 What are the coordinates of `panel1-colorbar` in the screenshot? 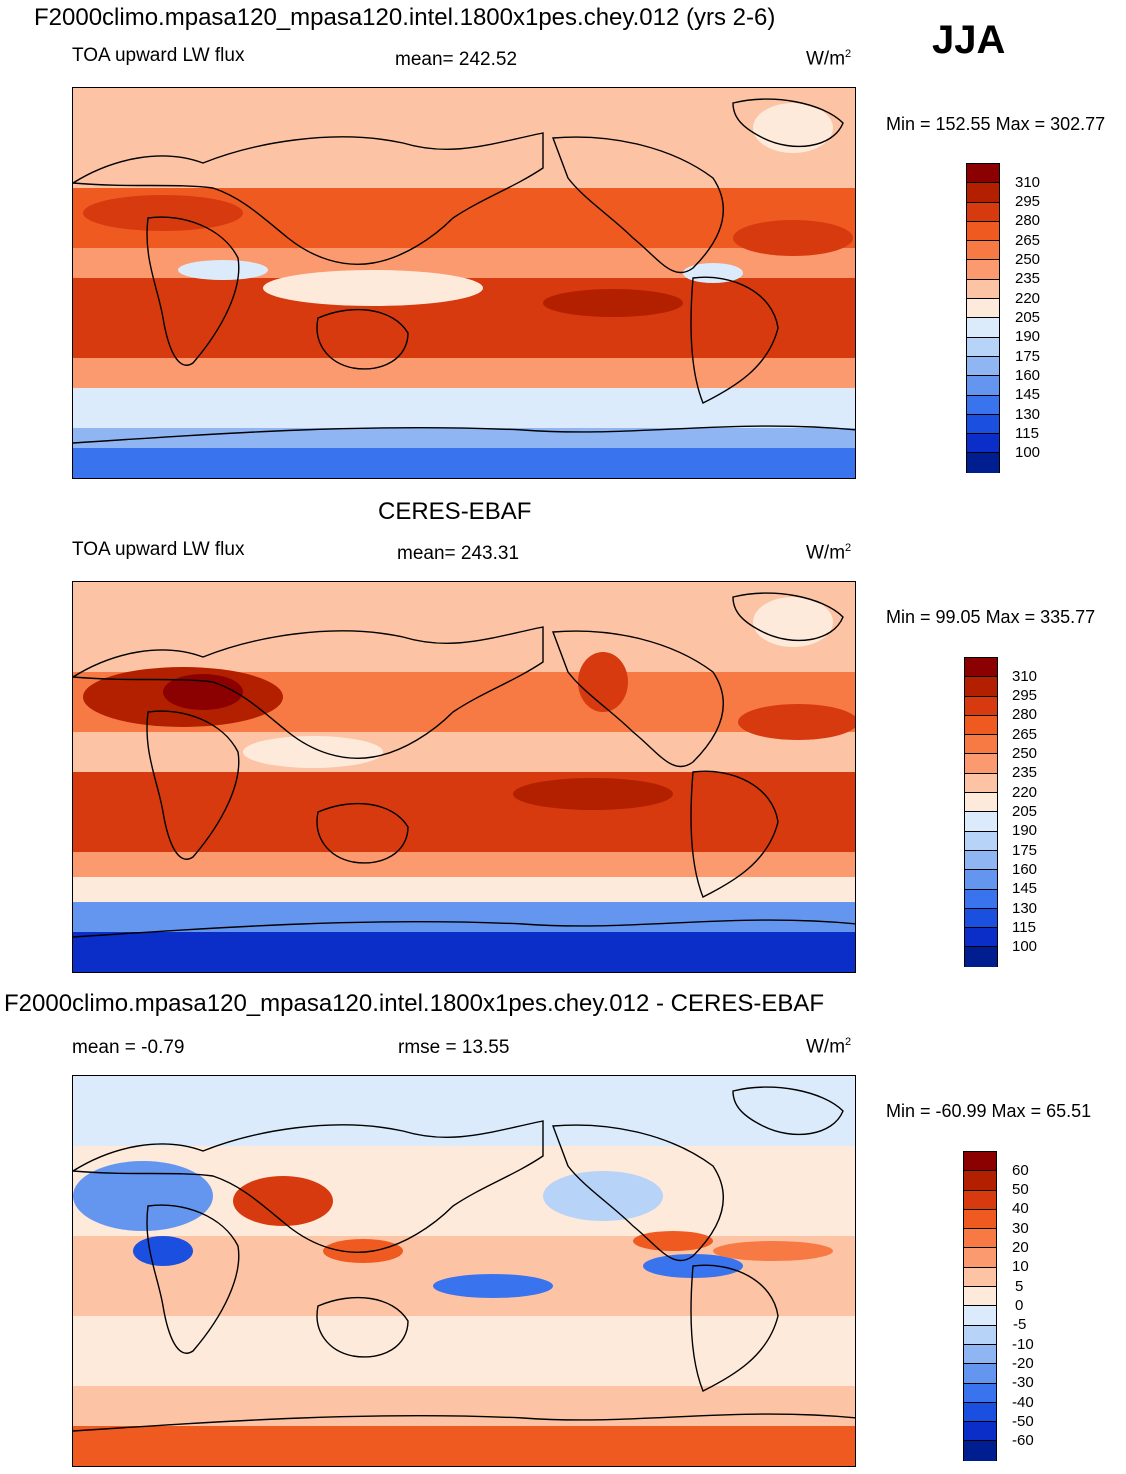 It's located at (983, 318).